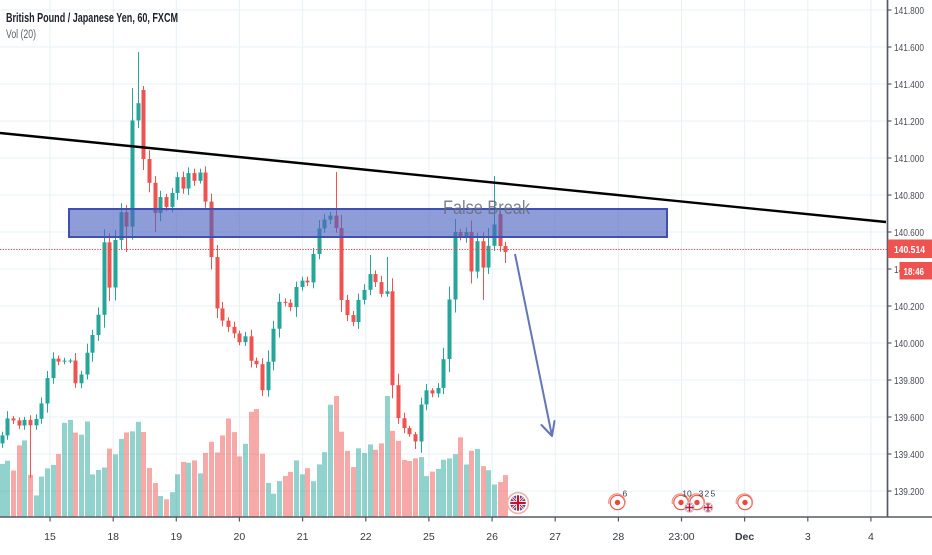 The image size is (932, 555). What do you see at coordinates (909, 159) in the screenshot?
I see `svg-text: 141.000` at bounding box center [909, 159].